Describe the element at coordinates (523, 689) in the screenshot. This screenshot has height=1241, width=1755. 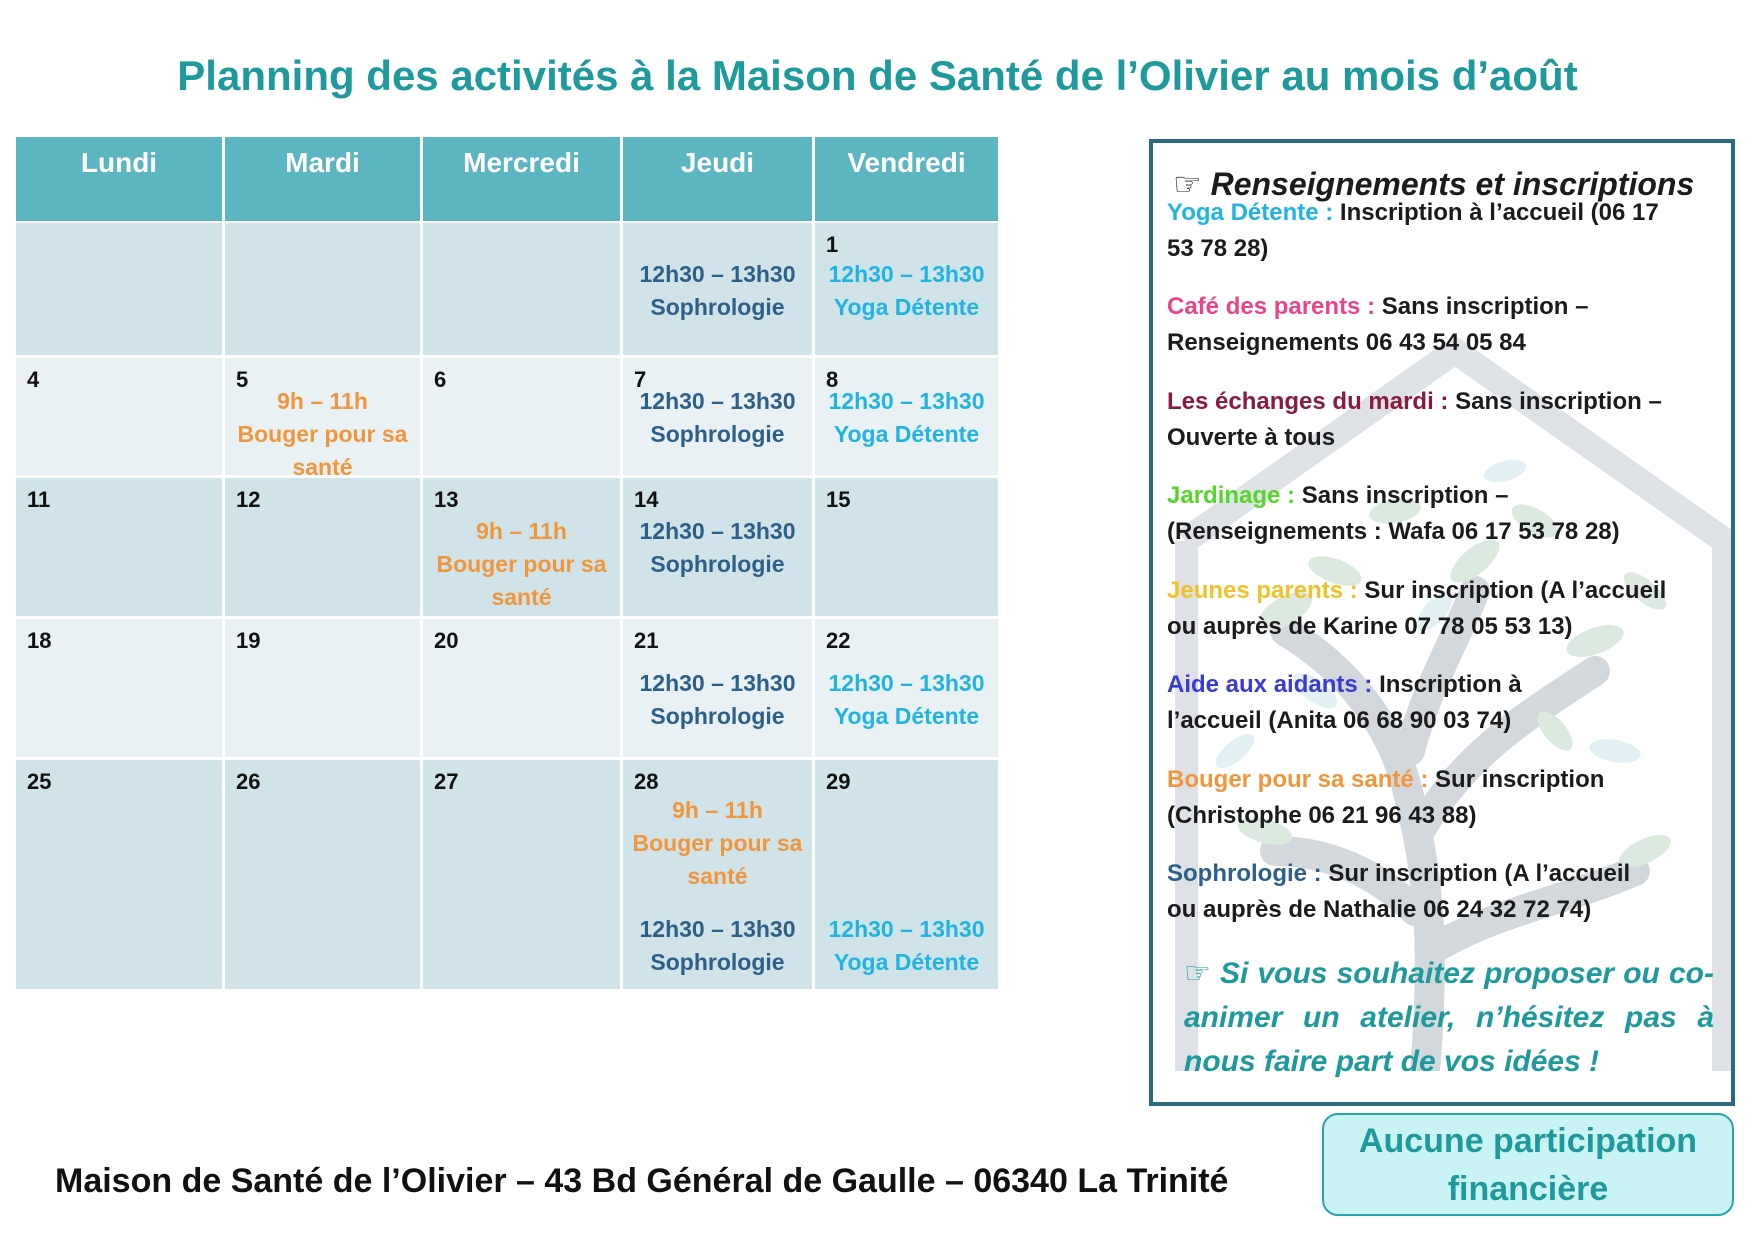
I see `calendar-cell: 20` at that location.